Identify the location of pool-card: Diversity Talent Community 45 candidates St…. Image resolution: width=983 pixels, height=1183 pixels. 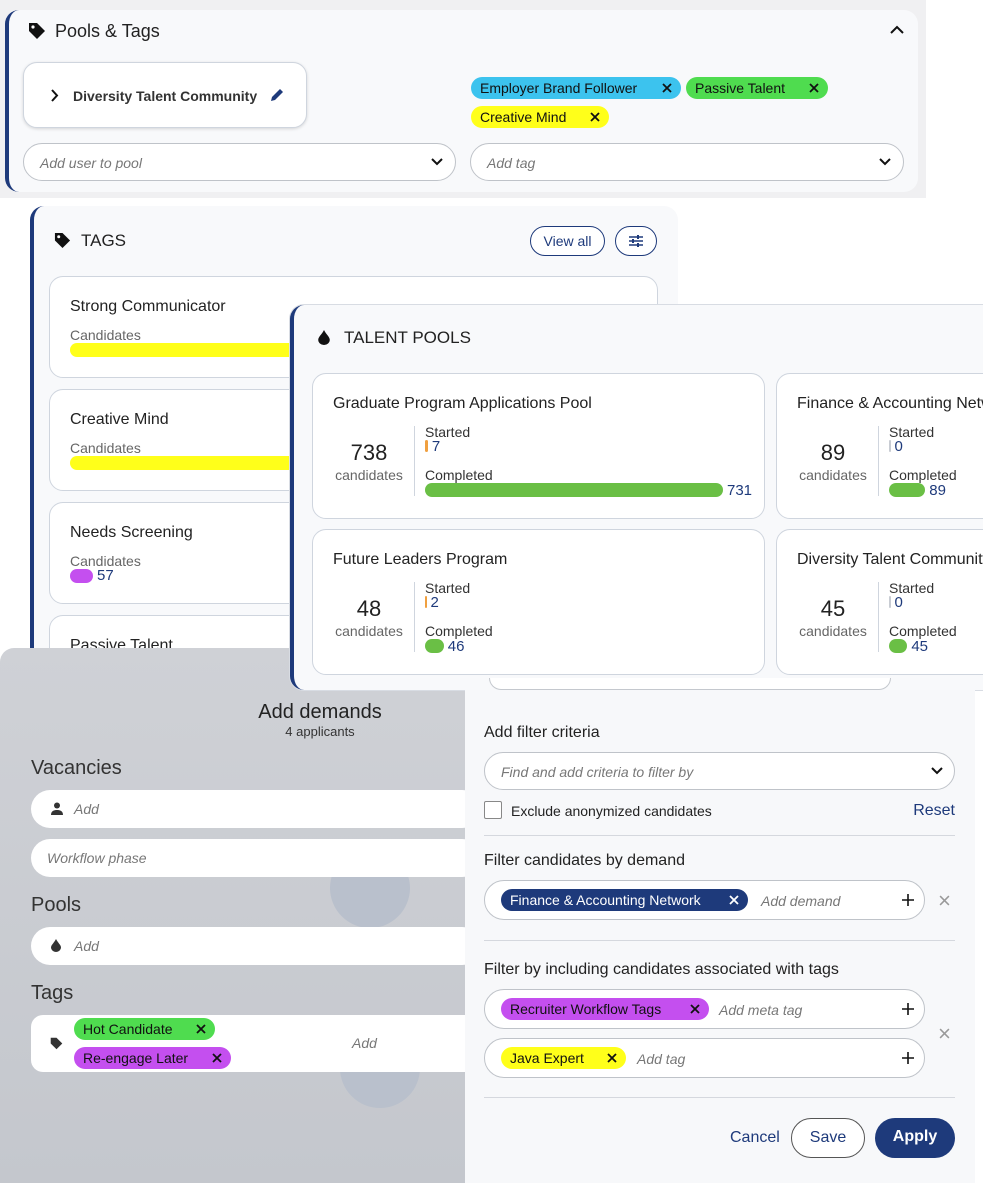
(879, 602).